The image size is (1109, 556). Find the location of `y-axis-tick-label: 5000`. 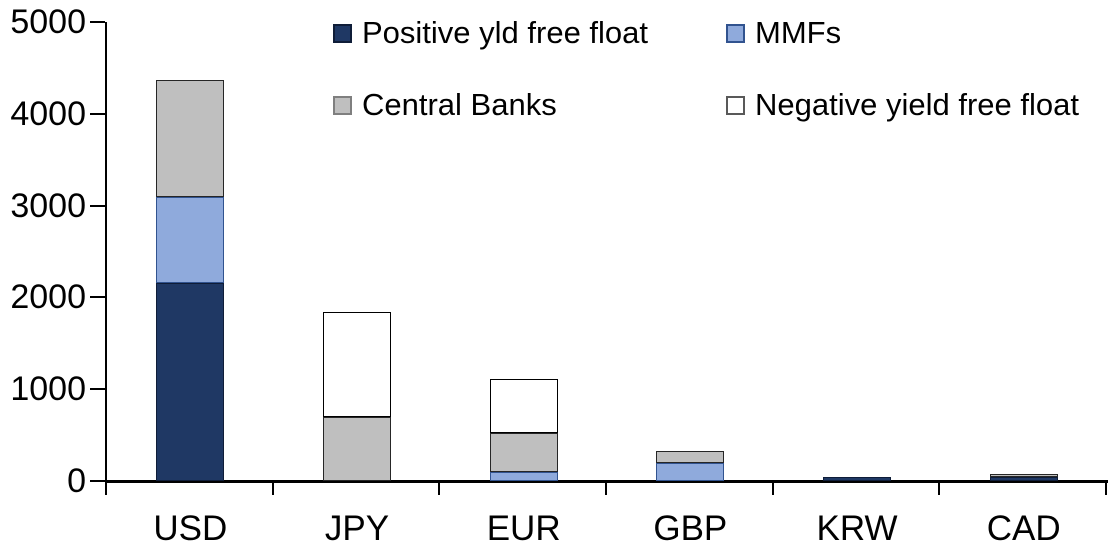

y-axis-tick-label: 5000 is located at coordinates (48, 21).